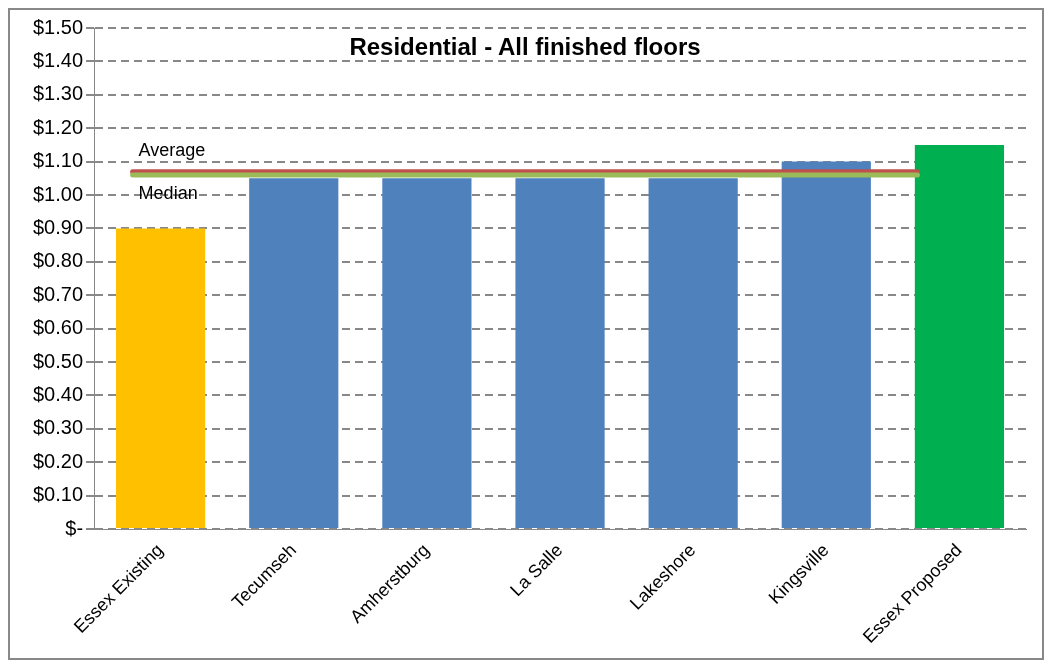 This screenshot has height=671, width=1056. I want to click on y-tick-label: $1.40, so click(58, 59).